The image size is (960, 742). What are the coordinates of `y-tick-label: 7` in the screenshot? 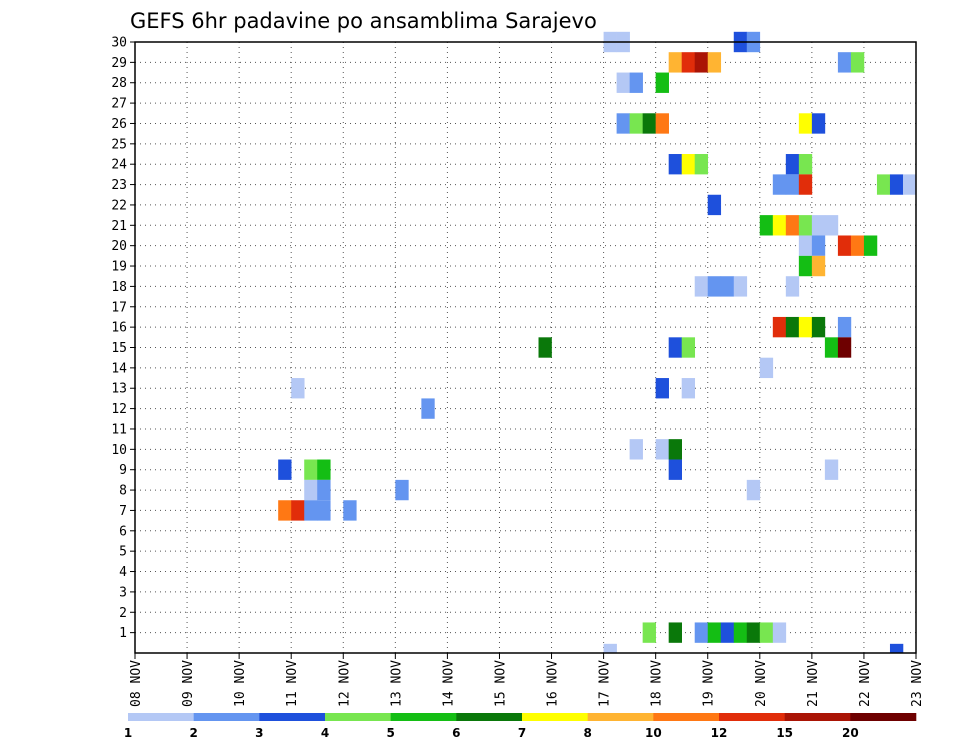 It's located at (123, 511).